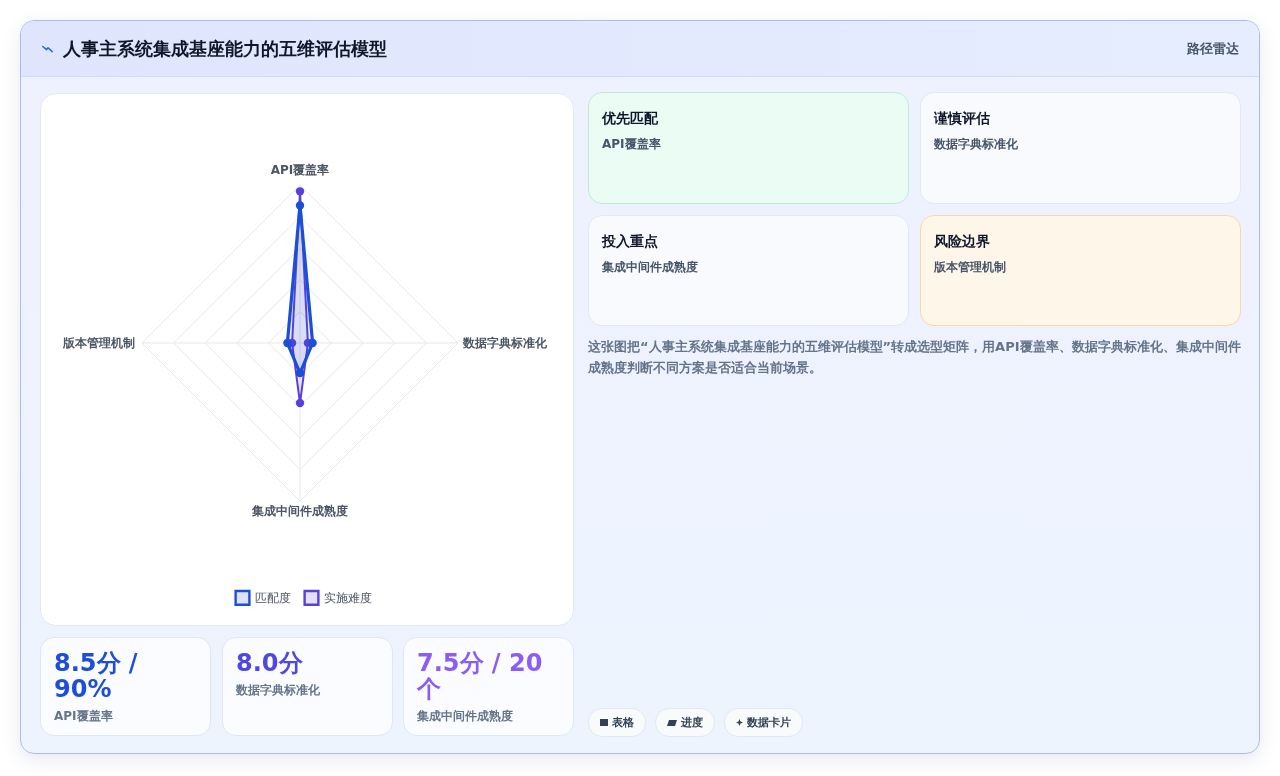  Describe the element at coordinates (225, 49) in the screenshot. I see `text: 人事主系统集成基座能力的五维评估模型` at that location.